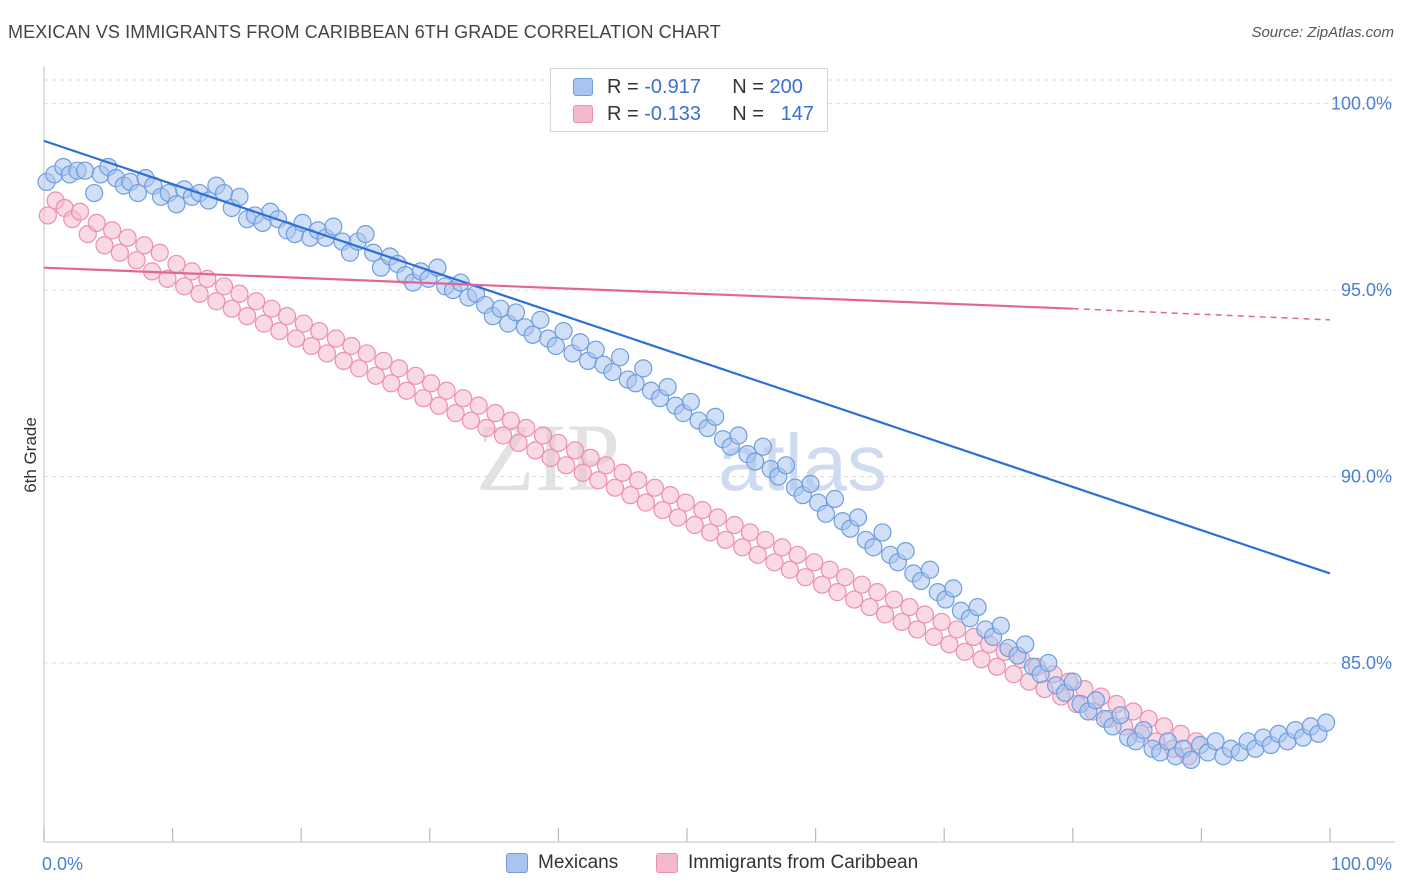  I want to click on bottom-legend-mexicans: Mexicans, so click(562, 863).